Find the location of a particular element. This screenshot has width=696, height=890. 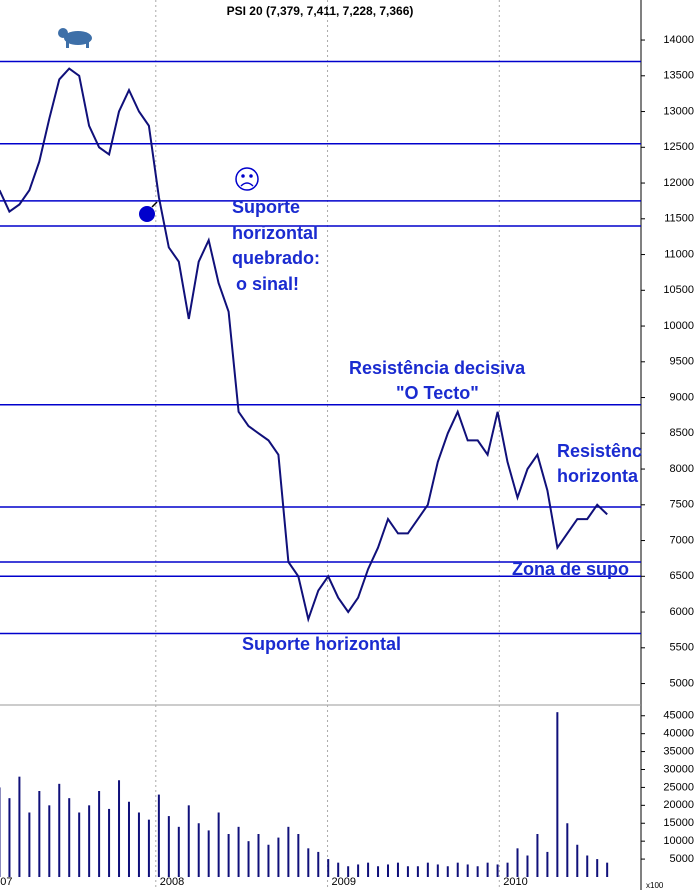

annotation: o sinal! is located at coordinates (267, 284).